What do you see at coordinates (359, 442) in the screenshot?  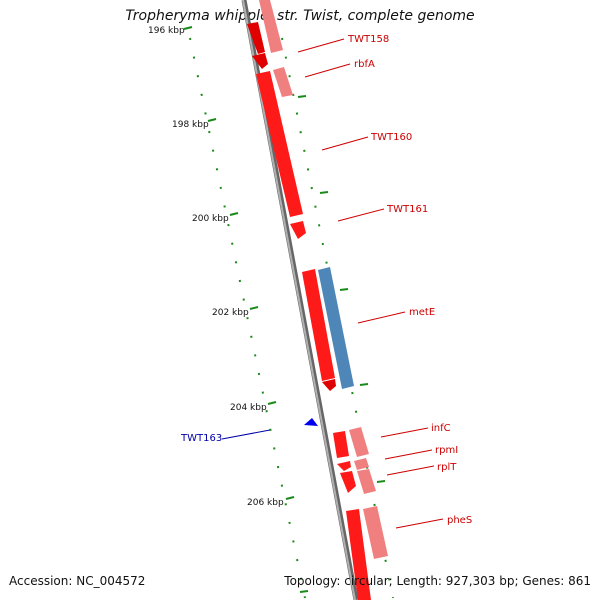 I see `gene-block-infc-outer` at bounding box center [359, 442].